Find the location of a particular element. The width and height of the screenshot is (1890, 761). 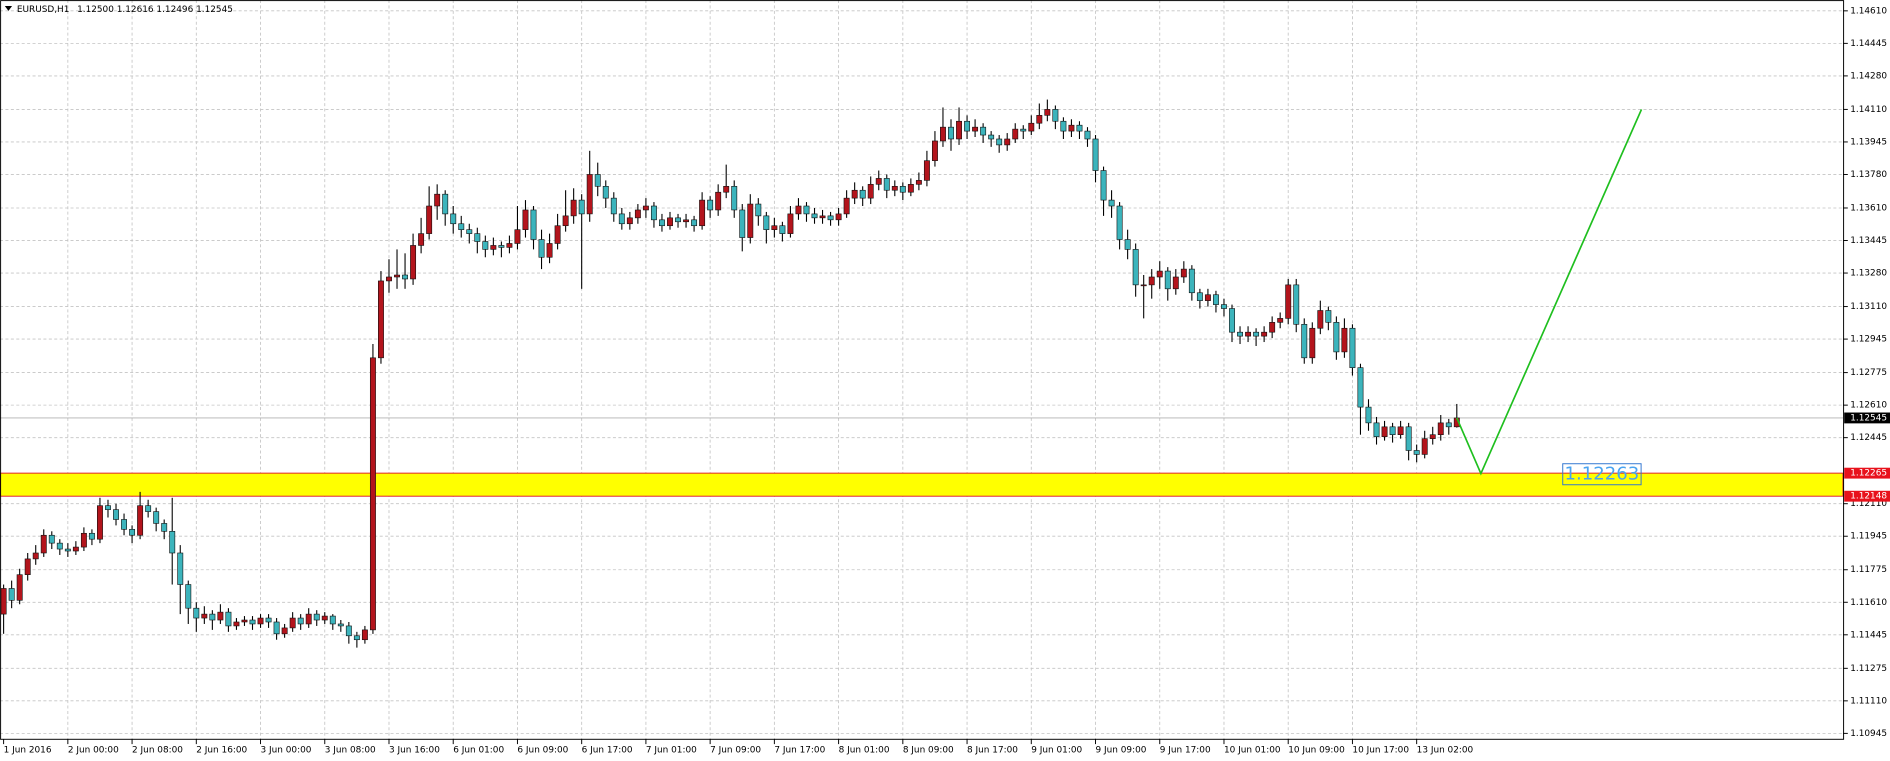

x-tick-label: 7 Jun 01:00 is located at coordinates (671, 751).